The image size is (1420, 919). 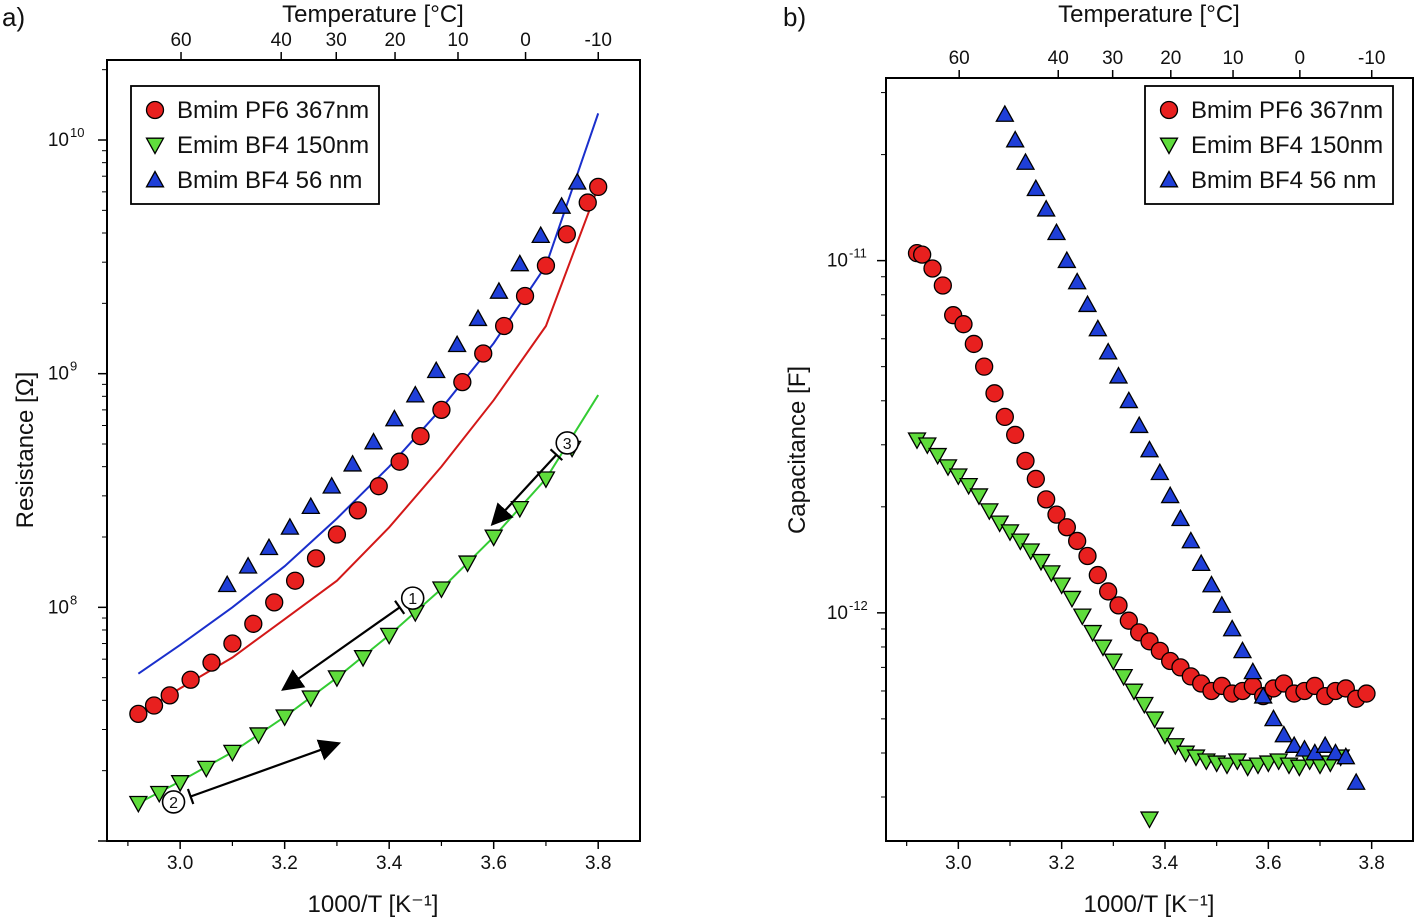 What do you see at coordinates (1058, 58) in the screenshot?
I see `chart-b-toptick-label: 40` at bounding box center [1058, 58].